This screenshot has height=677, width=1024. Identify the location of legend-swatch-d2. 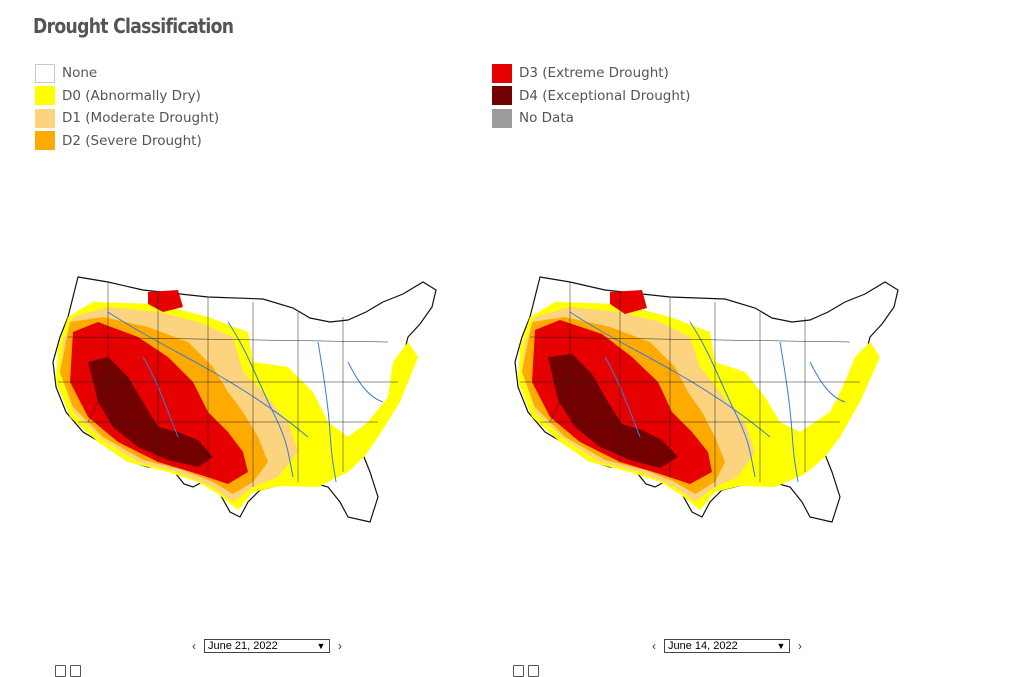
(45, 141).